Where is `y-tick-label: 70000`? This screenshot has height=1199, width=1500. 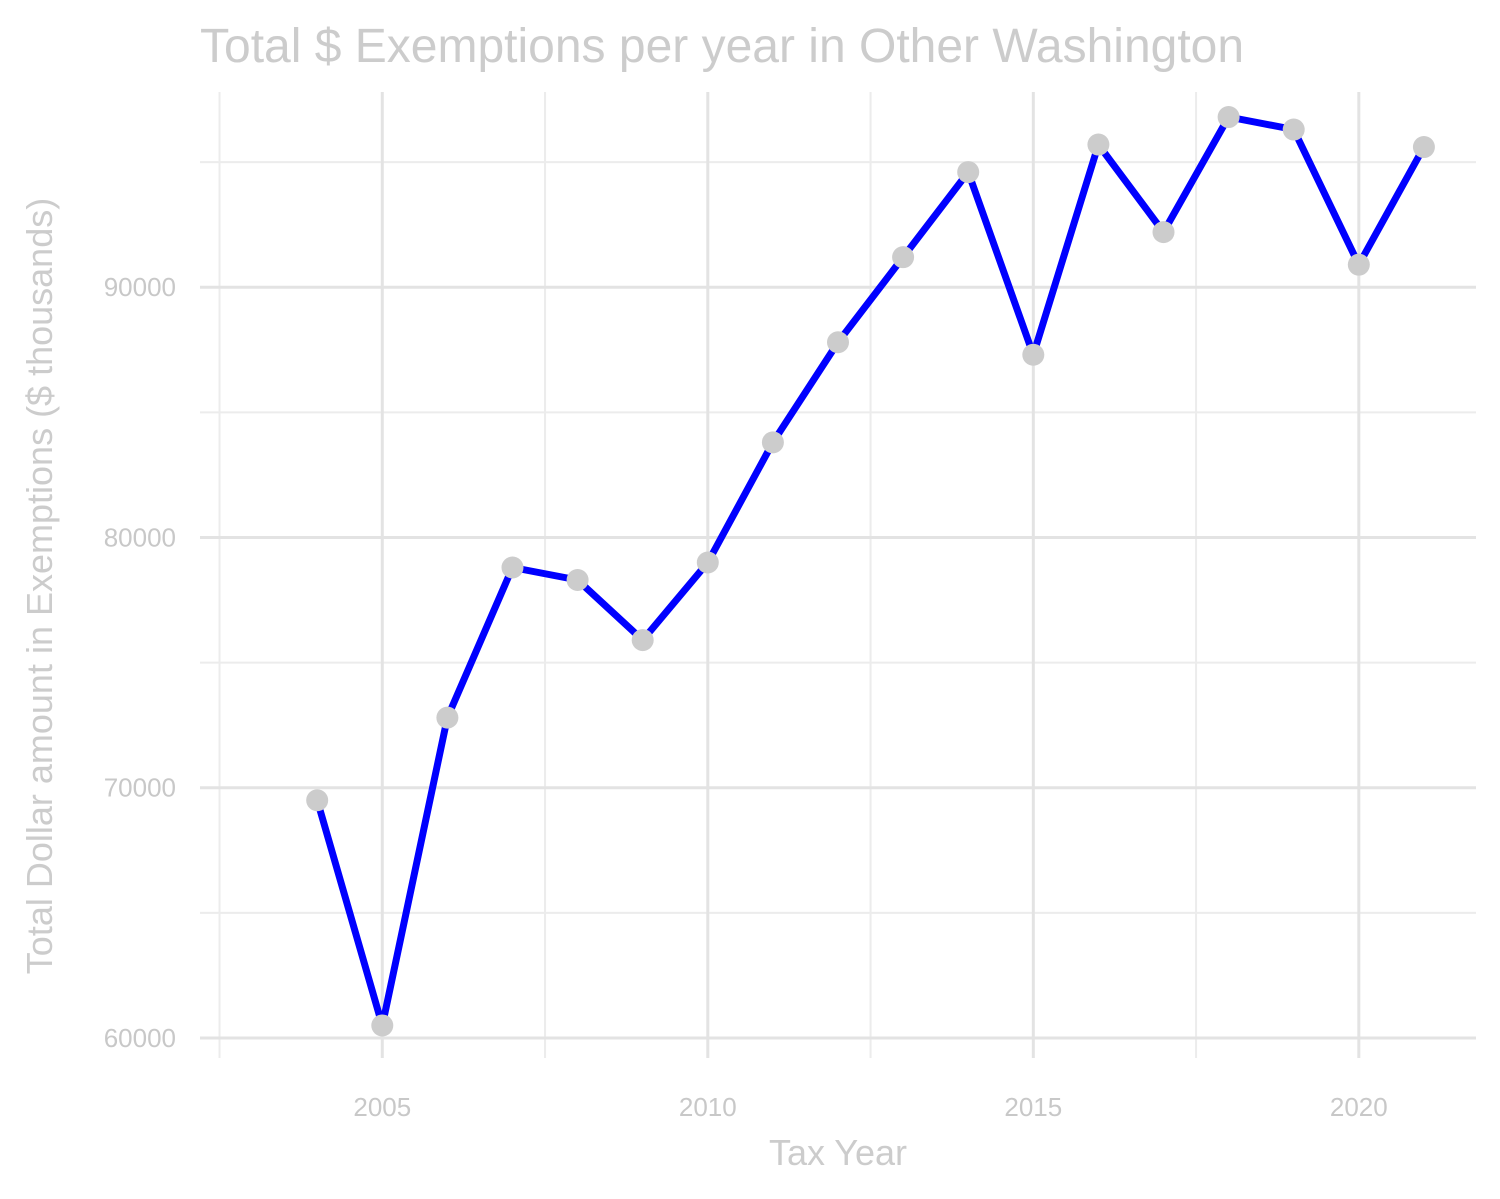 y-tick-label: 70000 is located at coordinates (140, 788).